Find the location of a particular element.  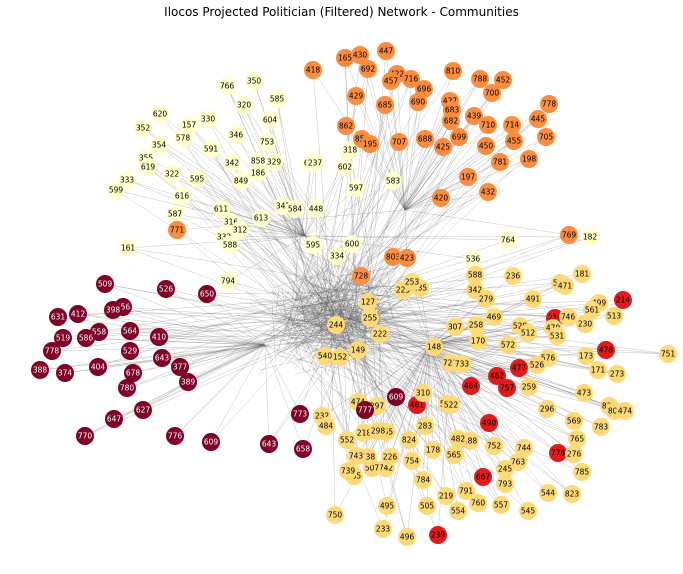

node-label: 604 is located at coordinates (270, 120).